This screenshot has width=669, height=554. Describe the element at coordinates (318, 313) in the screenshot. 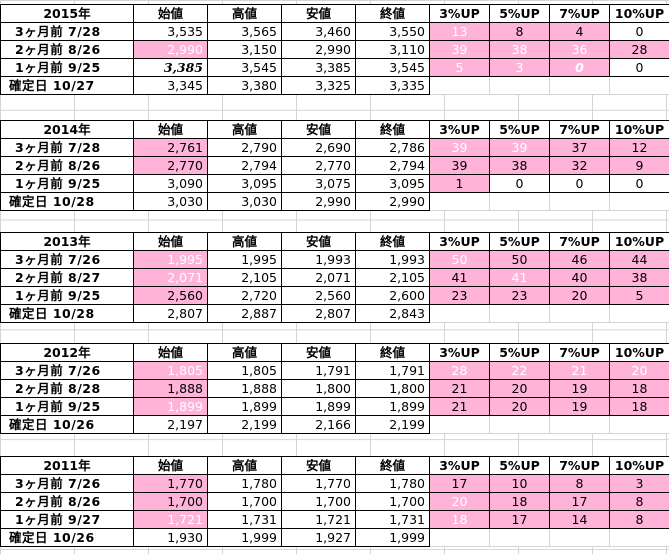

I see `low-cell: 2,807` at that location.